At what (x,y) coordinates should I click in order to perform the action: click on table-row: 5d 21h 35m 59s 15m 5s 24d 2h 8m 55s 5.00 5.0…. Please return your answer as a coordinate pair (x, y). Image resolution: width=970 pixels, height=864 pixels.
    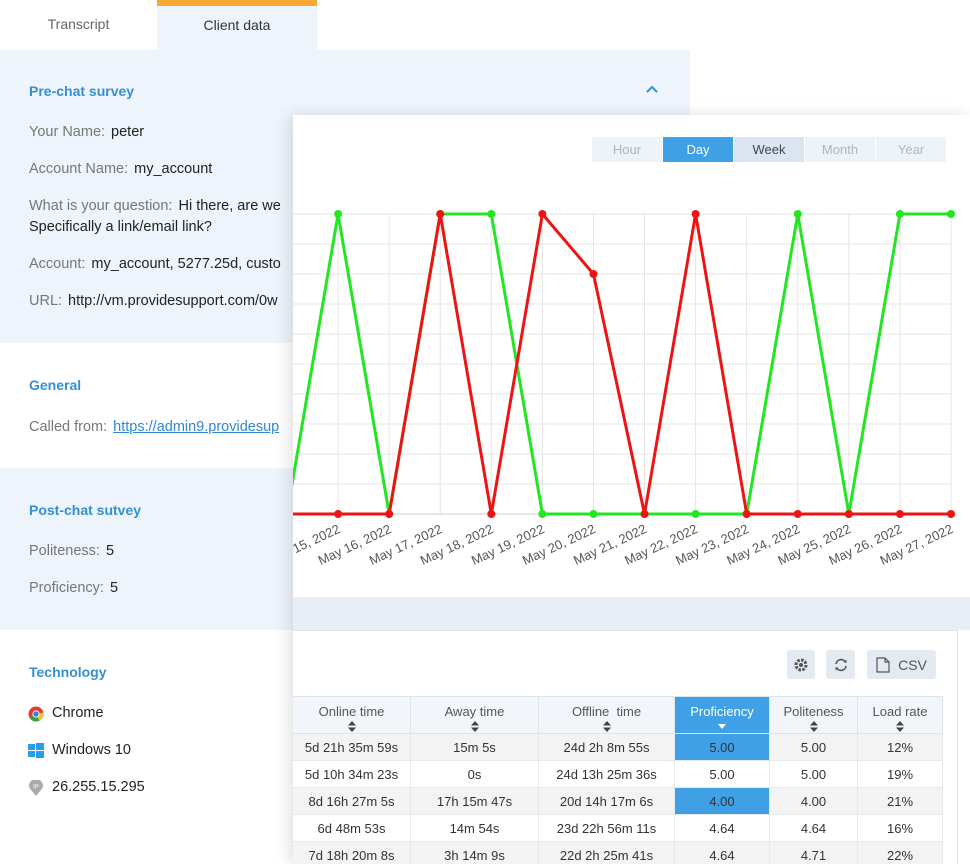
    Looking at the image, I should click on (618, 747).